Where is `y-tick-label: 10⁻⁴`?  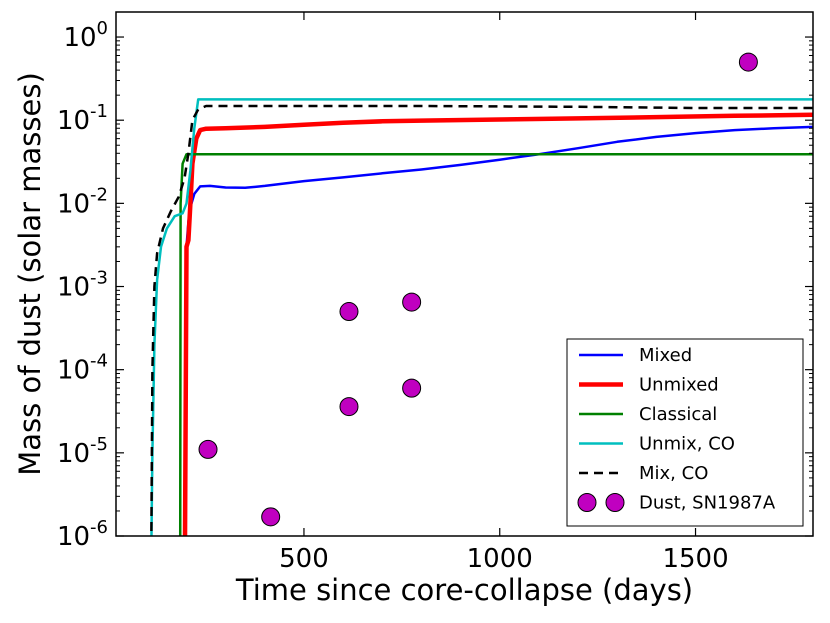 y-tick-label: 10⁻⁴ is located at coordinates (82, 368).